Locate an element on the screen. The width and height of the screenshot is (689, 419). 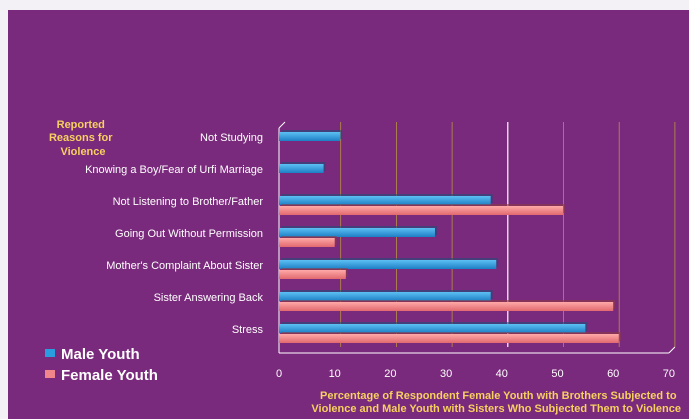
category-axis-title: Reported Reasons for Violence is located at coordinates (83, 136).